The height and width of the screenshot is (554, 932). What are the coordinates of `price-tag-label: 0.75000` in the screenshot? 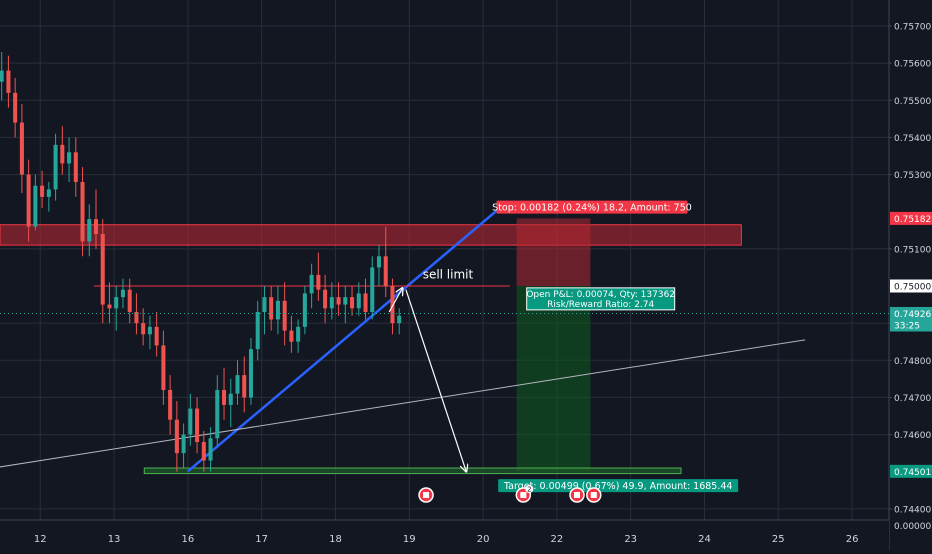 It's located at (912, 288).